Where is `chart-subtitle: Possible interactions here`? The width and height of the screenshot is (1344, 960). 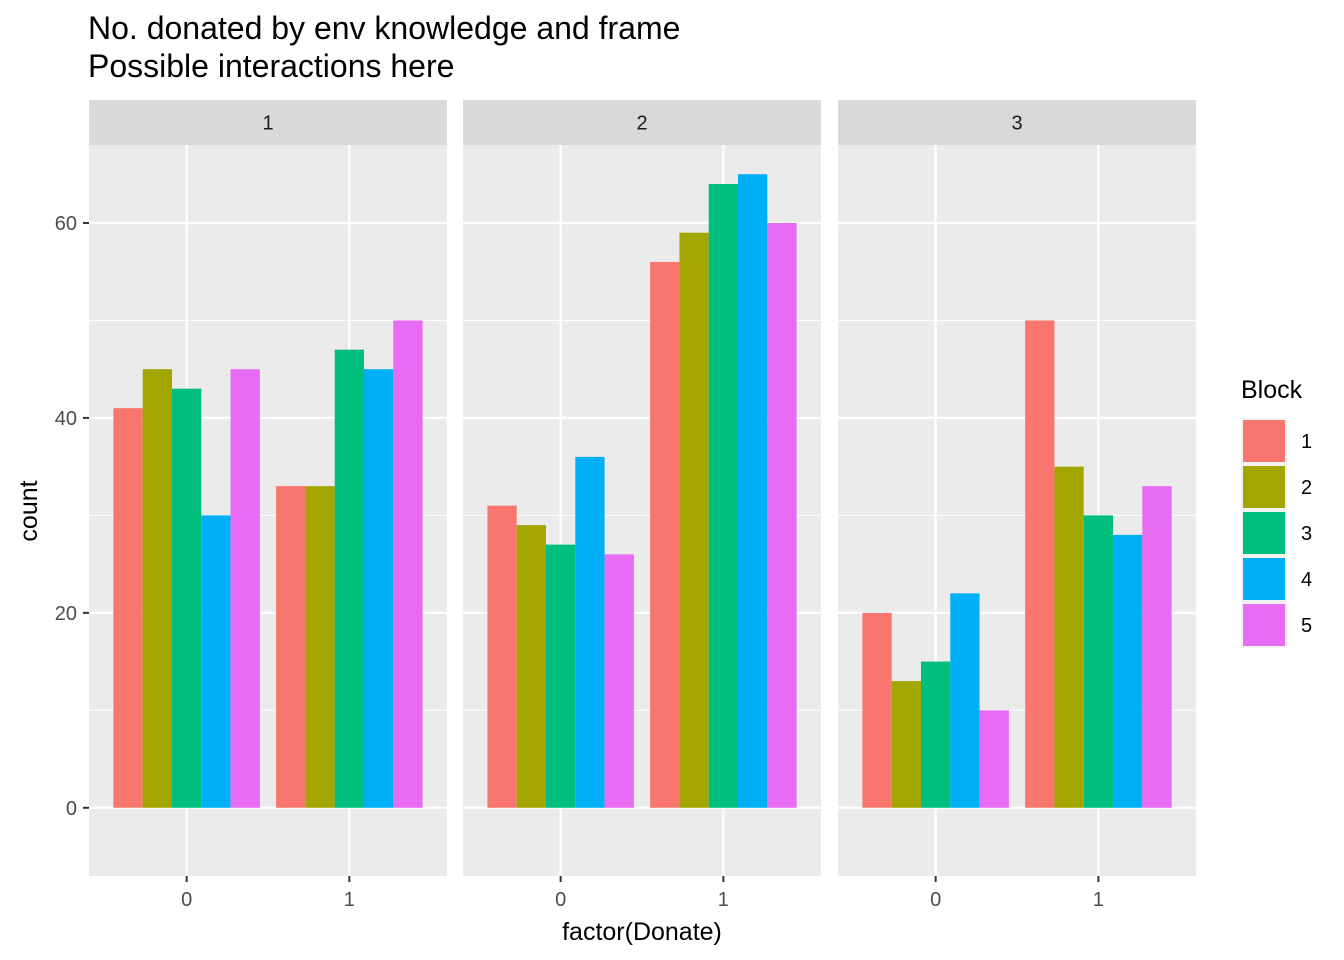 chart-subtitle: Possible interactions here is located at coordinates (271, 66).